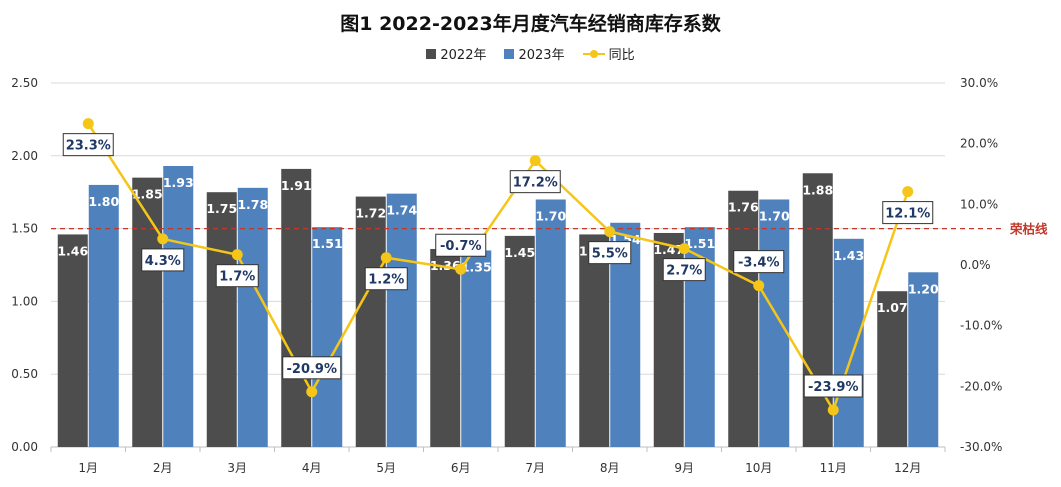  I want to click on legend-swatch-2022, so click(431, 53).